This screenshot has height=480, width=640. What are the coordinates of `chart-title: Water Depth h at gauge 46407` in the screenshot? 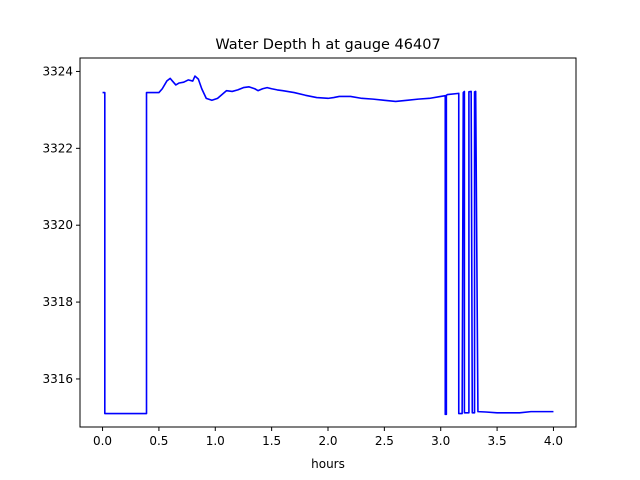 It's located at (327, 45).